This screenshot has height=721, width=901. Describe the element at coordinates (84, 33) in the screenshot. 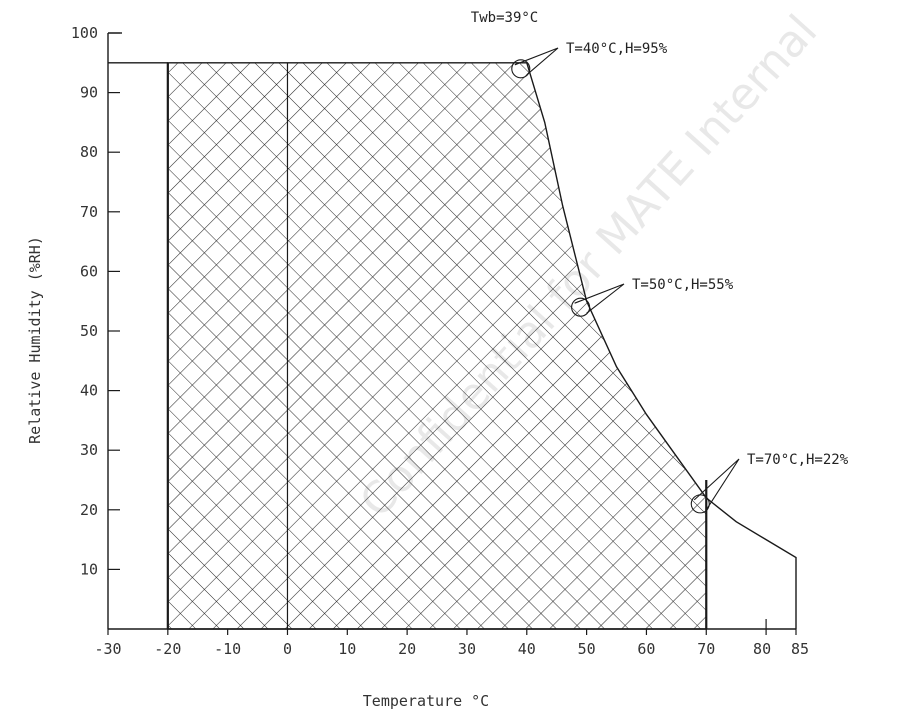

I see `y-tick-label: 100` at that location.